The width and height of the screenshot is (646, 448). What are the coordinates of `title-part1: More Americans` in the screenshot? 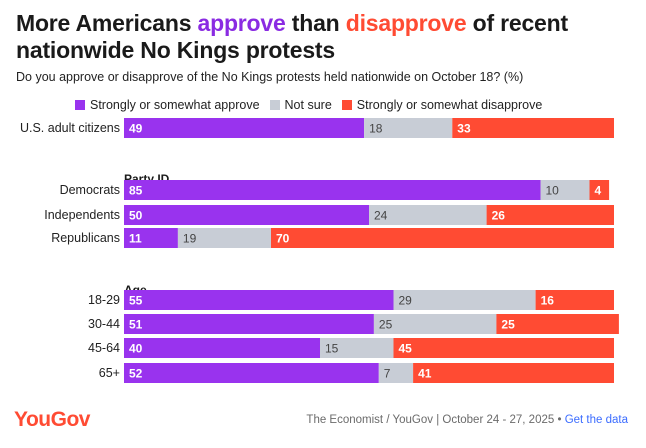 It's located at (107, 23).